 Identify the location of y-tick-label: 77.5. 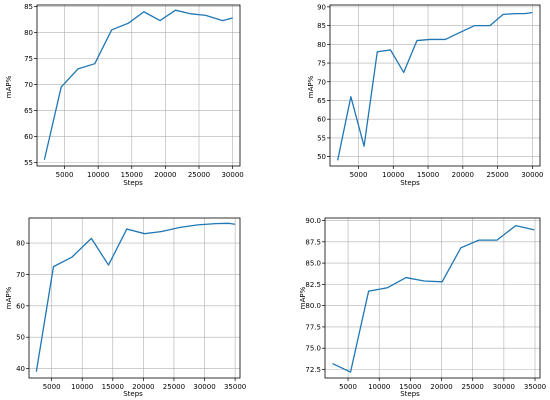
(313, 327).